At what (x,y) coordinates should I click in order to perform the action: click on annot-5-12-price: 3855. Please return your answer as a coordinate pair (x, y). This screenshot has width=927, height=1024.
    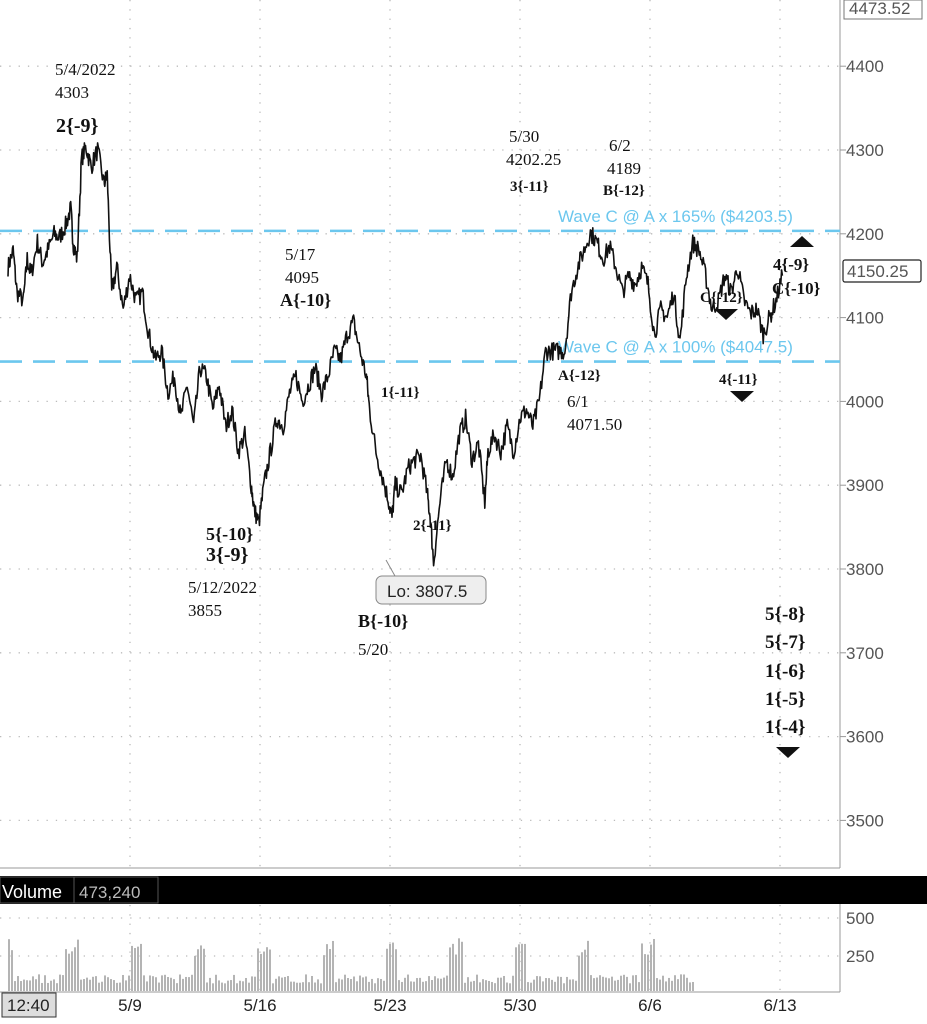
    Looking at the image, I should click on (205, 610).